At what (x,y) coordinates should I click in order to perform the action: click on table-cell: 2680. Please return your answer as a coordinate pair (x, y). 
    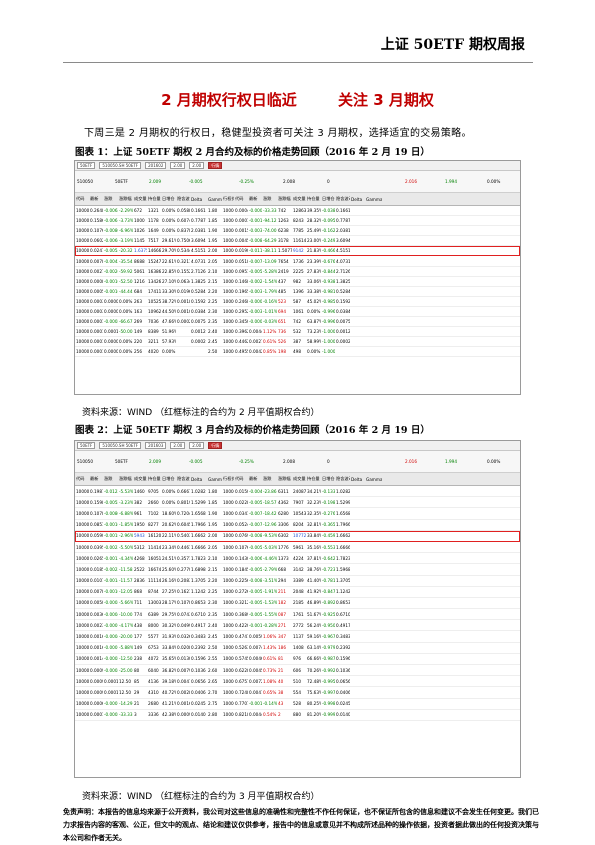
    Looking at the image, I should click on (153, 704).